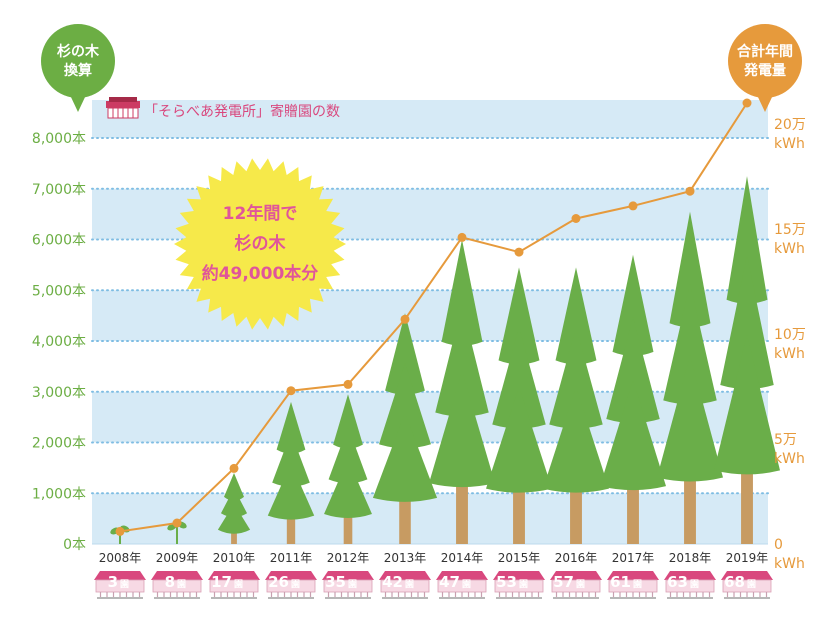  Describe the element at coordinates (123, 108) in the screenshot. I see `school-house-icon` at that location.